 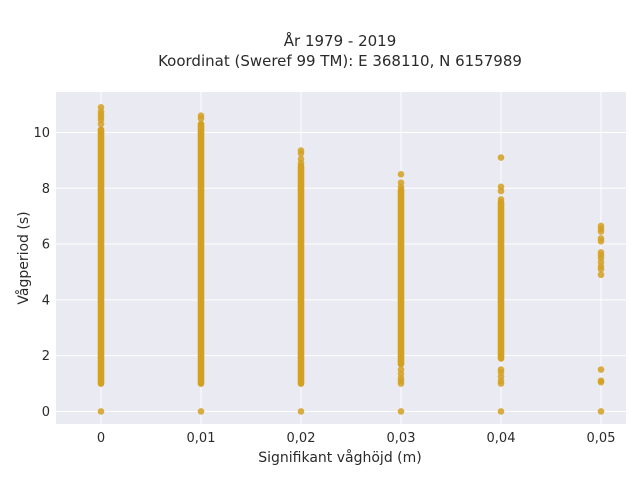 What do you see at coordinates (601, 438) in the screenshot?
I see `x-tick-label: 0,05` at bounding box center [601, 438].